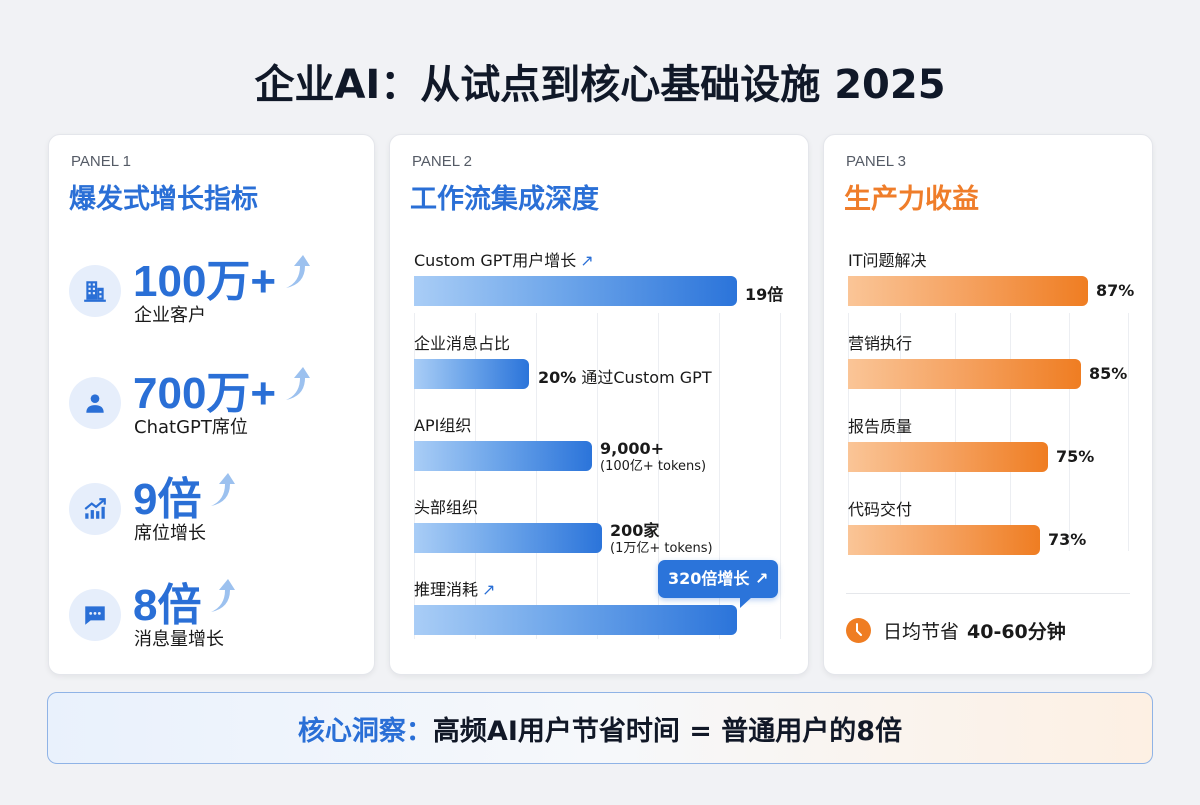  I want to click on divider, so click(988, 593).